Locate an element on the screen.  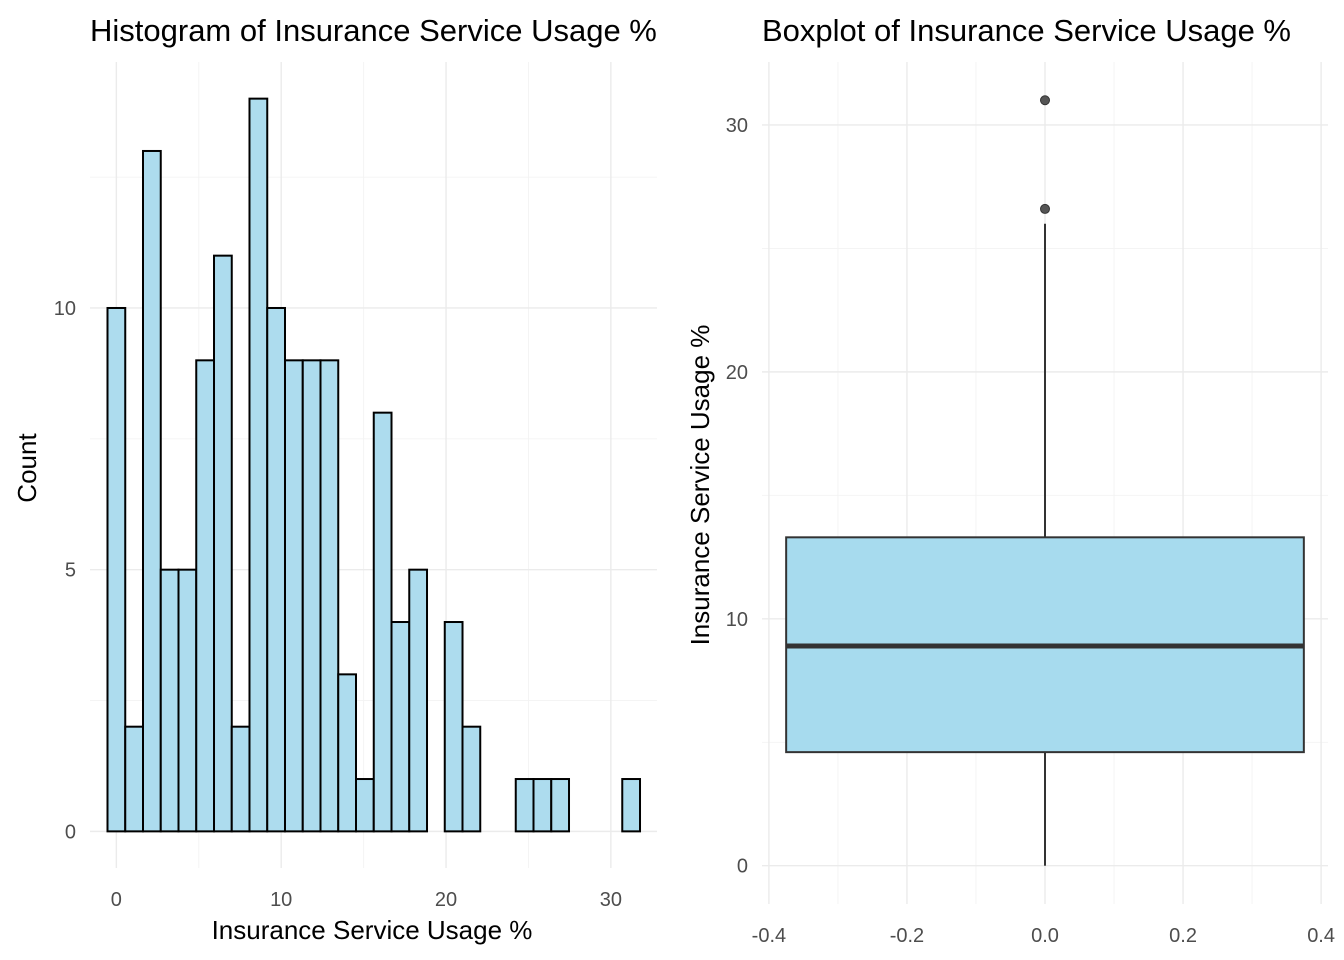
histogram-y-tick-label: 10 is located at coordinates (65, 309).